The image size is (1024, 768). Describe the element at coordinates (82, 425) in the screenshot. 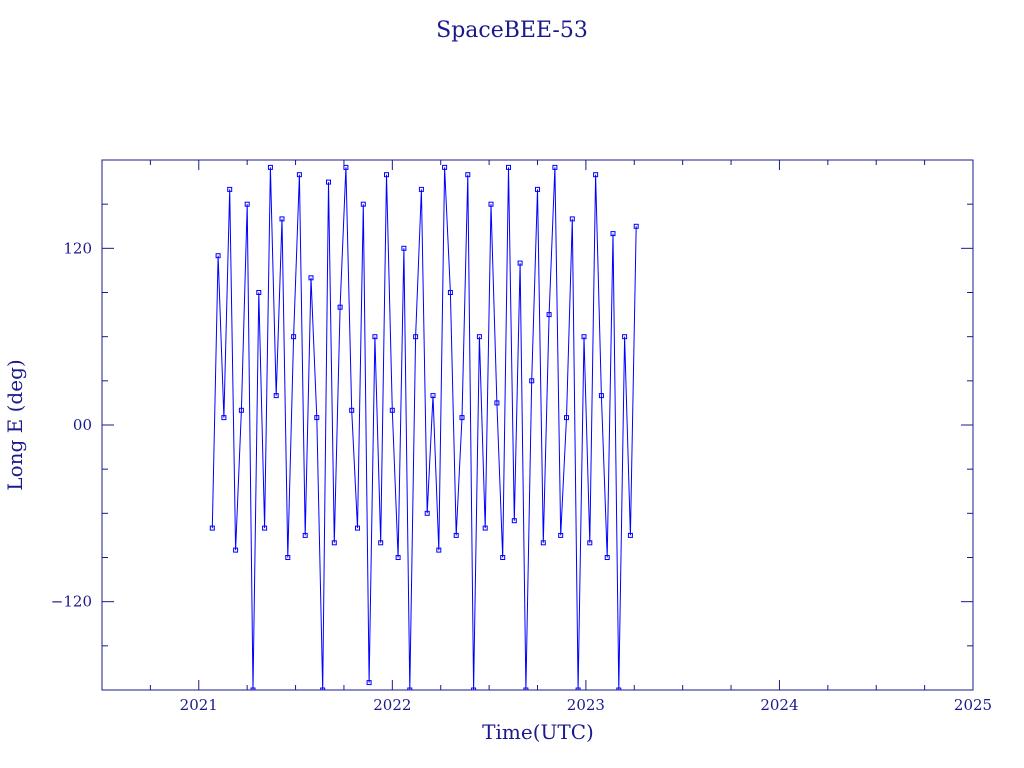

I see `y-tick-label: 00` at that location.